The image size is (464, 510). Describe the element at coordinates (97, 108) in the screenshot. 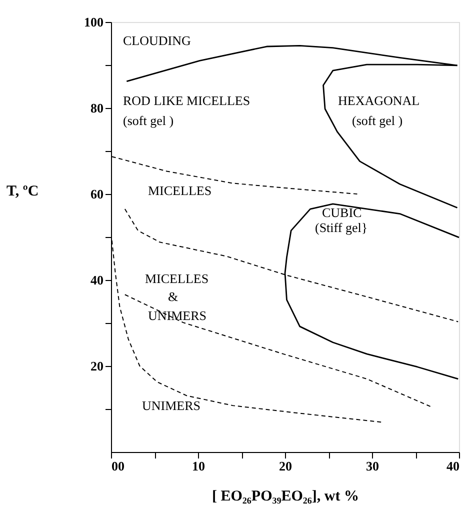

I see `y-tick-label: 80` at that location.